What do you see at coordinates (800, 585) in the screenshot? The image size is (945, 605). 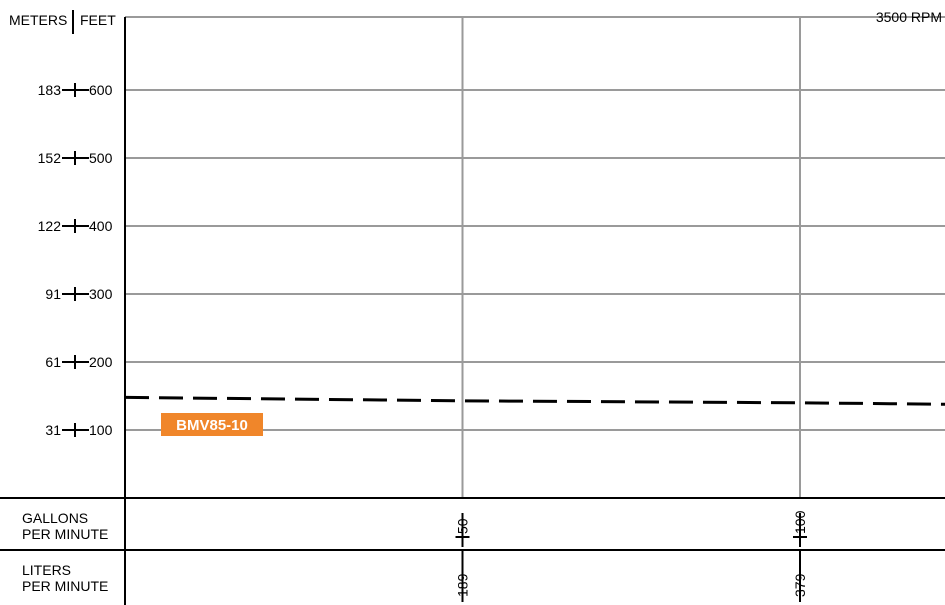 I see `lpm-tick-label: 379` at bounding box center [800, 585].